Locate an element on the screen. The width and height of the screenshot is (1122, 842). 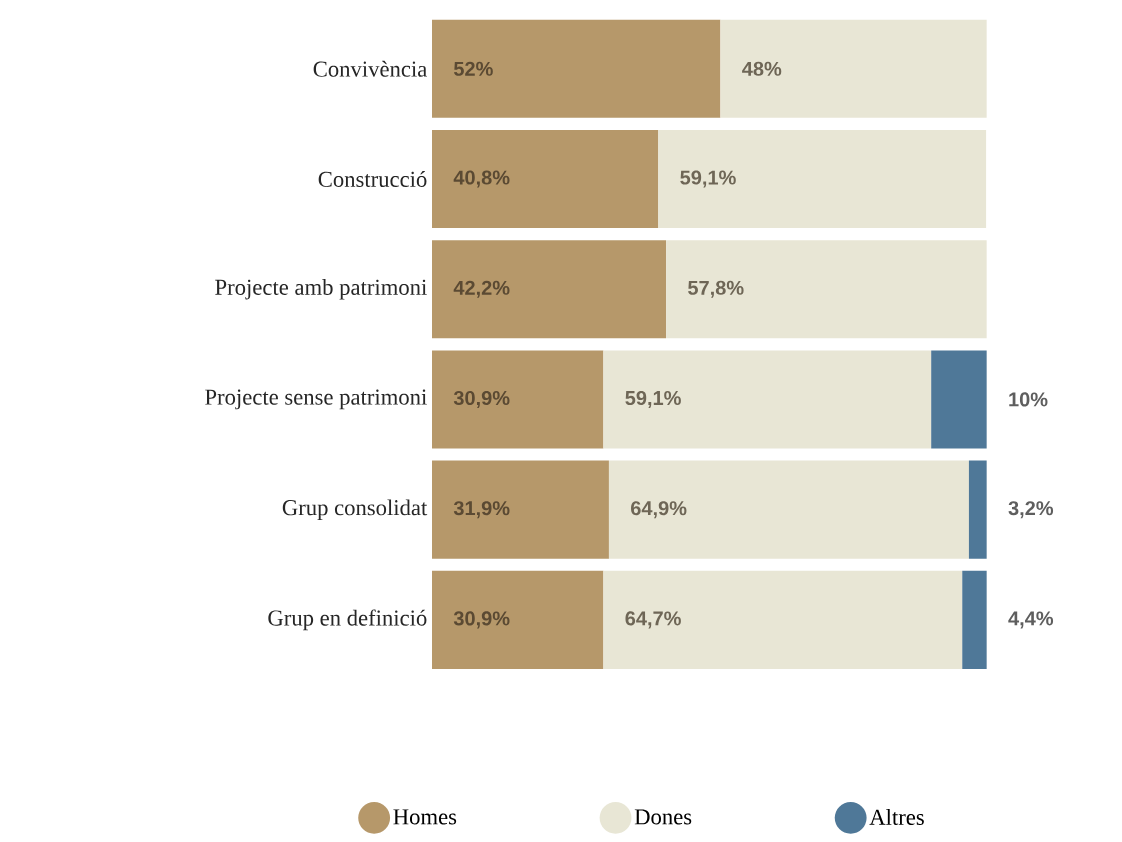
data-label: 31,9% is located at coordinates (481, 510).